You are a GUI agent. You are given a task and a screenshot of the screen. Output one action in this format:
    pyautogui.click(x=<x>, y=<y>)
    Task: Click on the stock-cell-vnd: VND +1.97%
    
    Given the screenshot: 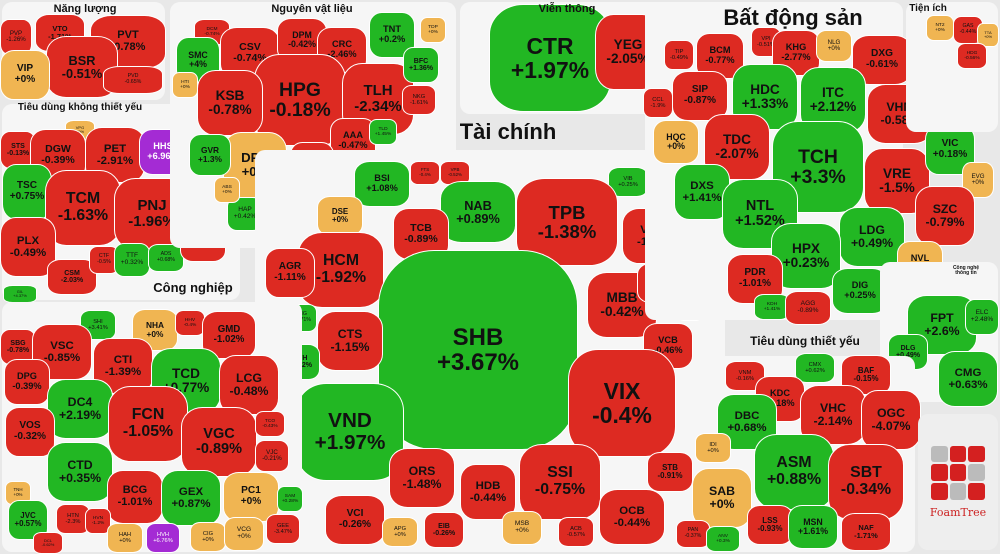 What is the action you would take?
    pyautogui.click(x=350, y=432)
    